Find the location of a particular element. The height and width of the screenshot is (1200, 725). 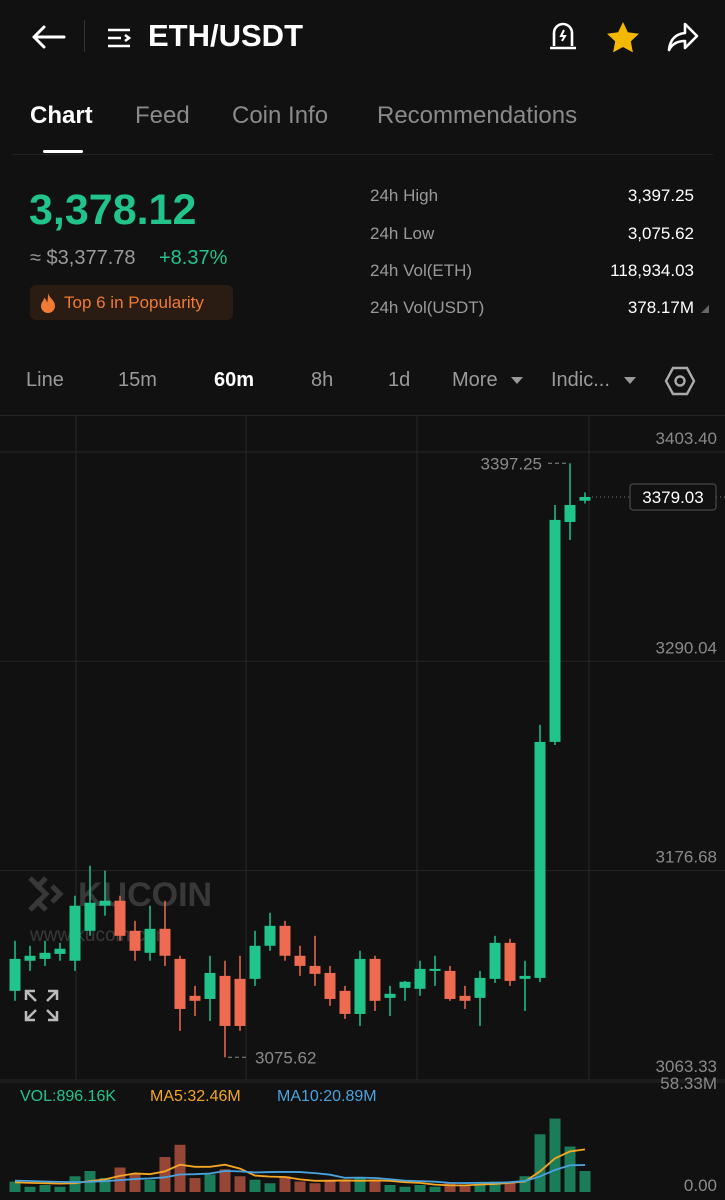

stat-label: 24h High is located at coordinates (404, 195).